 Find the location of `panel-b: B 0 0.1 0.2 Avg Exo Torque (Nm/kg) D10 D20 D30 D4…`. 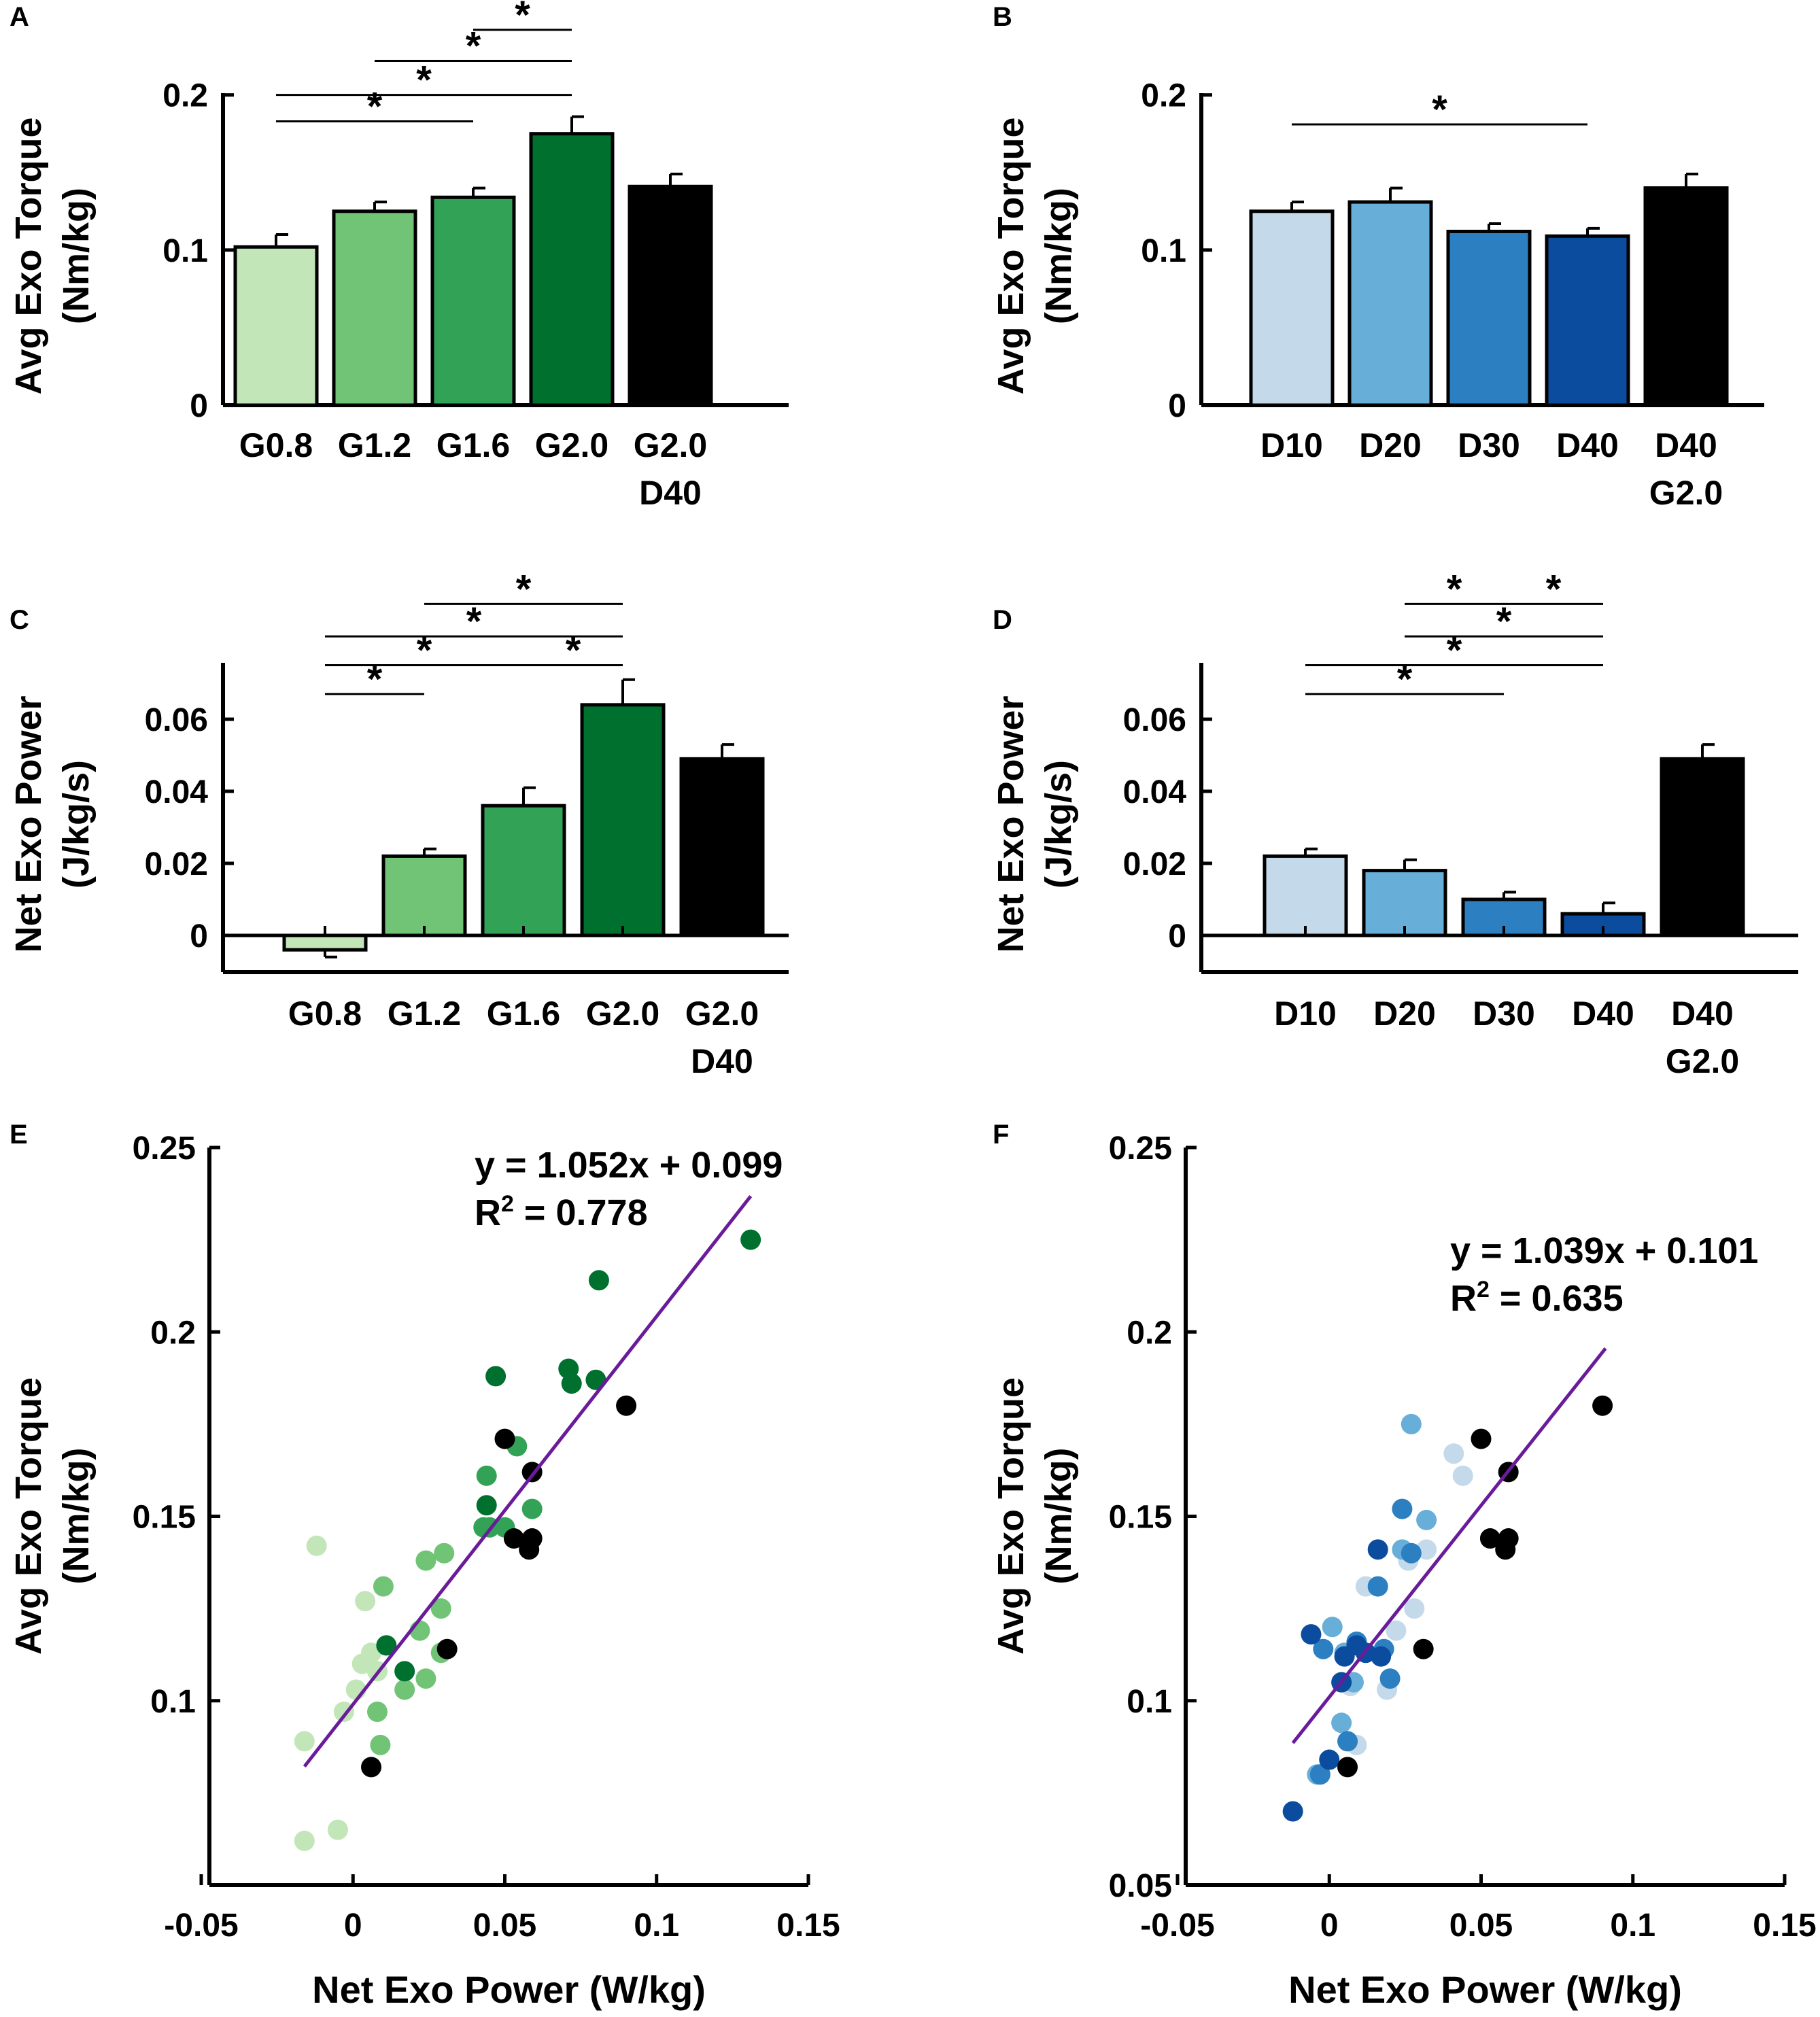

panel-b: B 0 0.1 0.2 Avg Exo Torque (Nm/kg) D10 D20 D30 D4… is located at coordinates (1377, 257).